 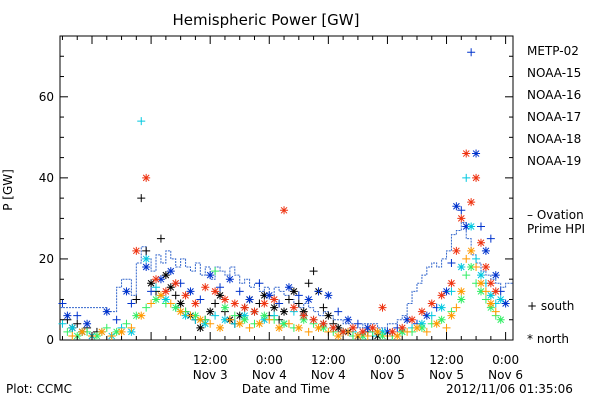 I want to click on x-tick-label-date: Nov 6, so click(x=505, y=375).